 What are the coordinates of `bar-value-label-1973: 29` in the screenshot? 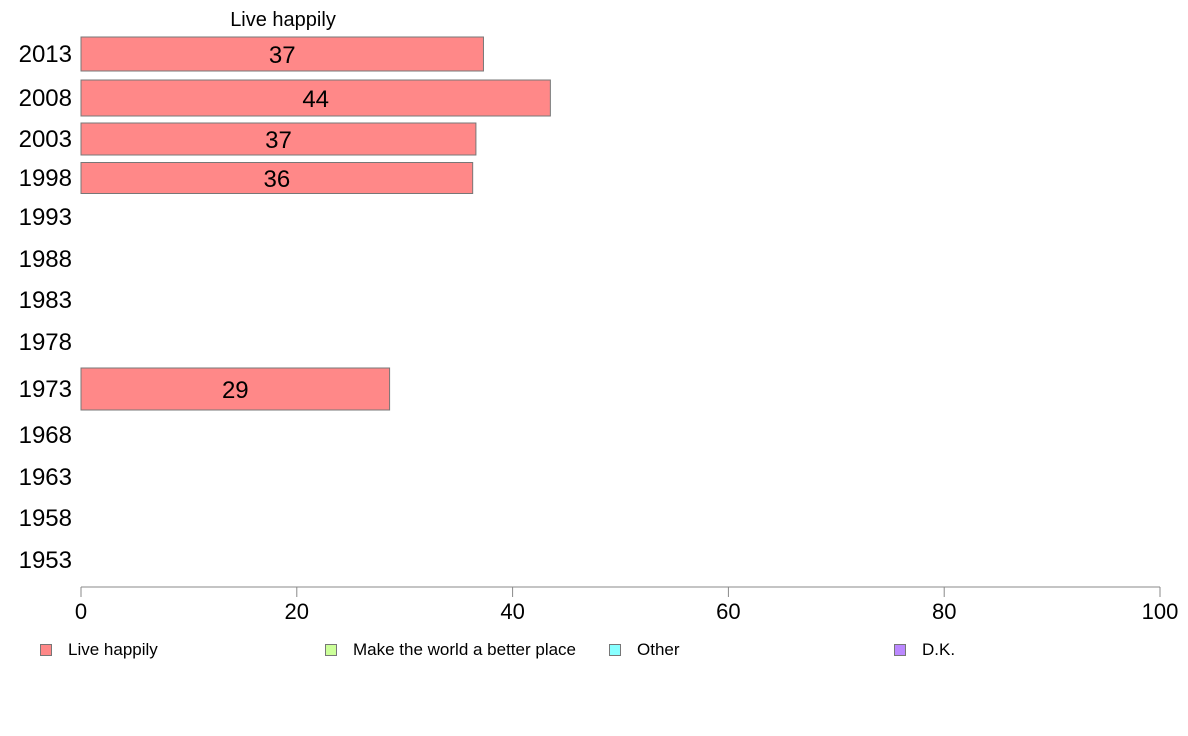 It's located at (235, 390).